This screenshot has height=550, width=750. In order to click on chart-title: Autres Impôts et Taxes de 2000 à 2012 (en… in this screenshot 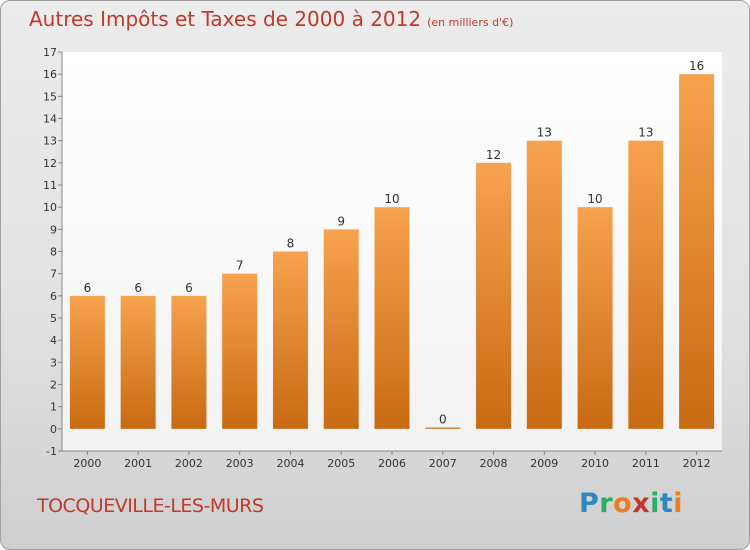, I will do `click(271, 19)`.